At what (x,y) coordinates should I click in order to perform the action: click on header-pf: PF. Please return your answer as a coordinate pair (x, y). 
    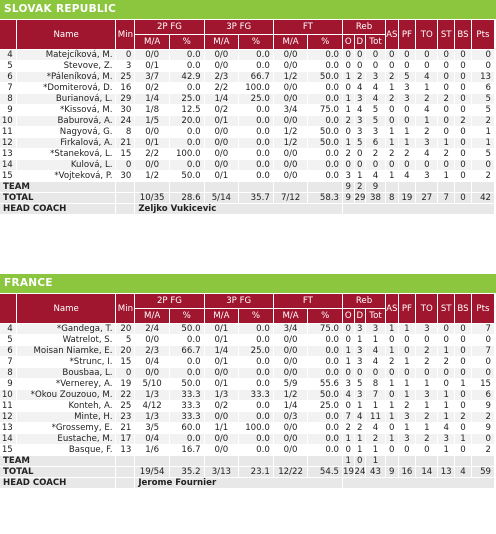
    Looking at the image, I should click on (407, 308).